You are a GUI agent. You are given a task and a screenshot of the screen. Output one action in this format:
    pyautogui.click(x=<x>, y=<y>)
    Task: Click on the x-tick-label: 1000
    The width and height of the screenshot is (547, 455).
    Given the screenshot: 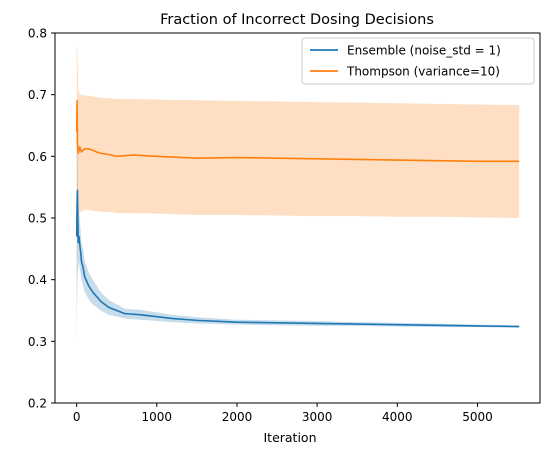 What is the action you would take?
    pyautogui.click(x=157, y=417)
    